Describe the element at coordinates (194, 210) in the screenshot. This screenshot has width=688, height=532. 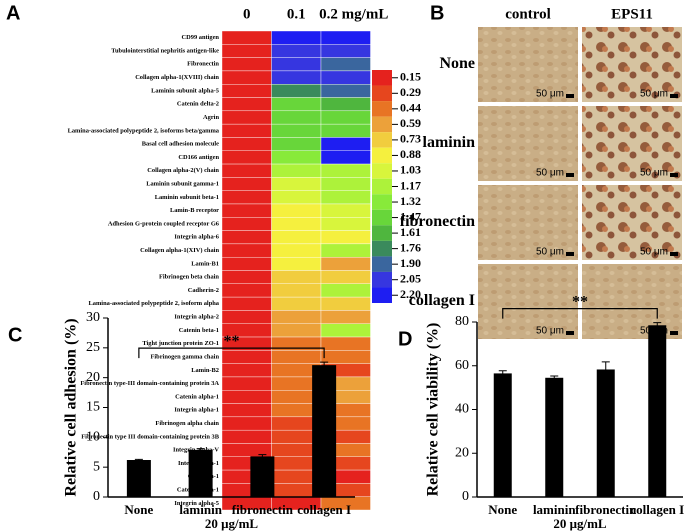
I see `row-label: Lamin-B receptor` at that location.